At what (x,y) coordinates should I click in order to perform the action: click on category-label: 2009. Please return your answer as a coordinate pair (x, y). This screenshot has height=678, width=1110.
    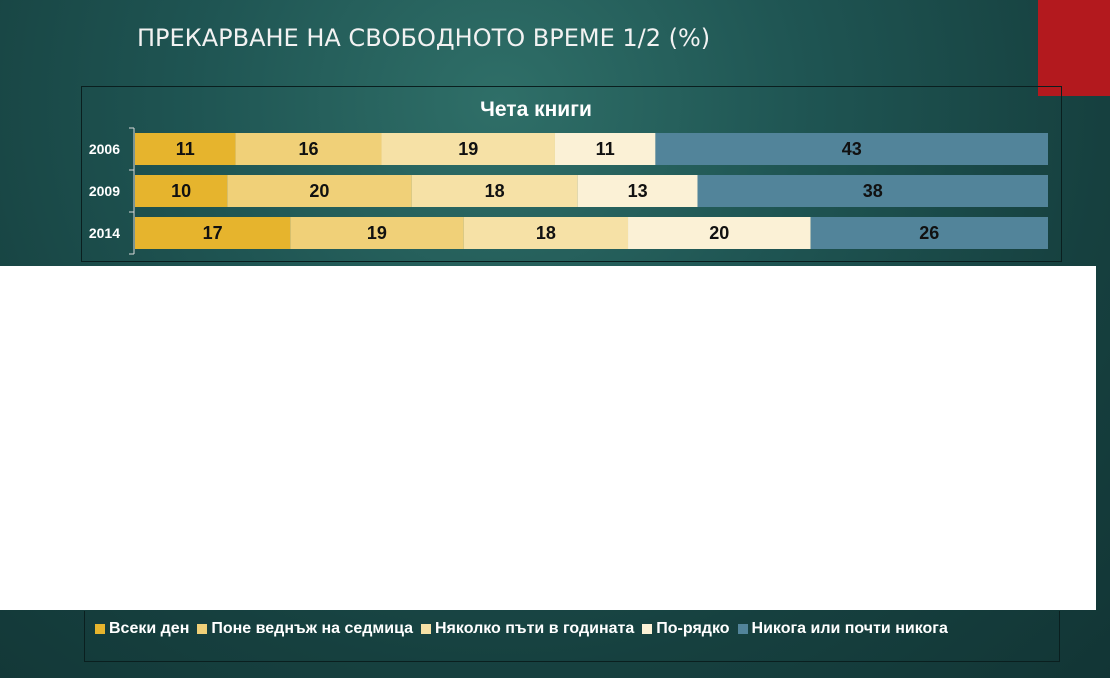
    Looking at the image, I should click on (104, 191).